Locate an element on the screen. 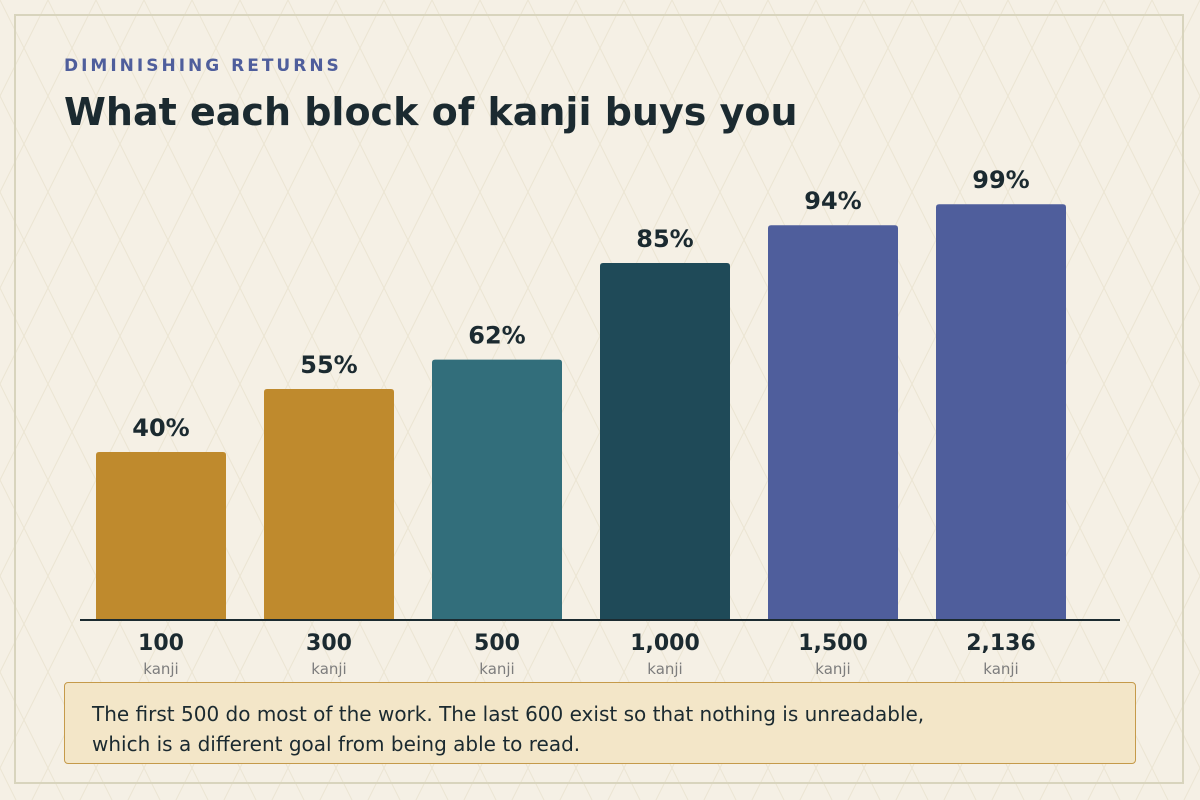  value-label-5: 94% is located at coordinates (832, 201).